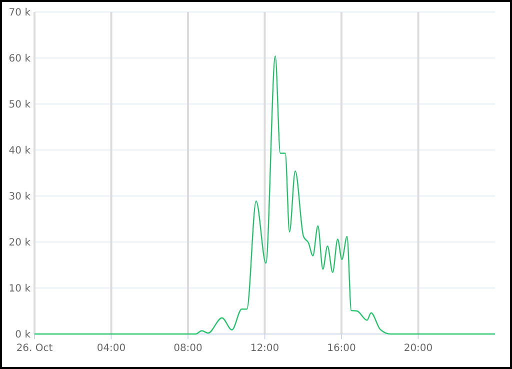  What do you see at coordinates (23, 335) in the screenshot?
I see `y-tick-label: 0 k` at bounding box center [23, 335].